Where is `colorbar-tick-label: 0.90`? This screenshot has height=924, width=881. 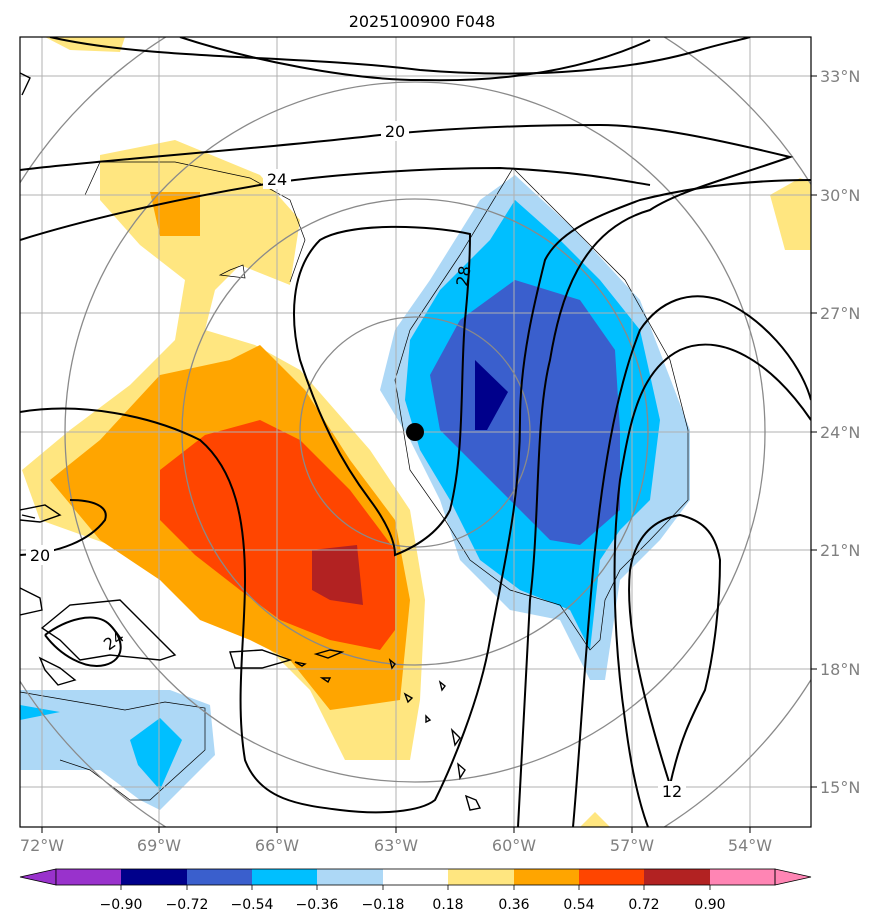
colorbar-tick-label: 0.90 is located at coordinates (709, 905).